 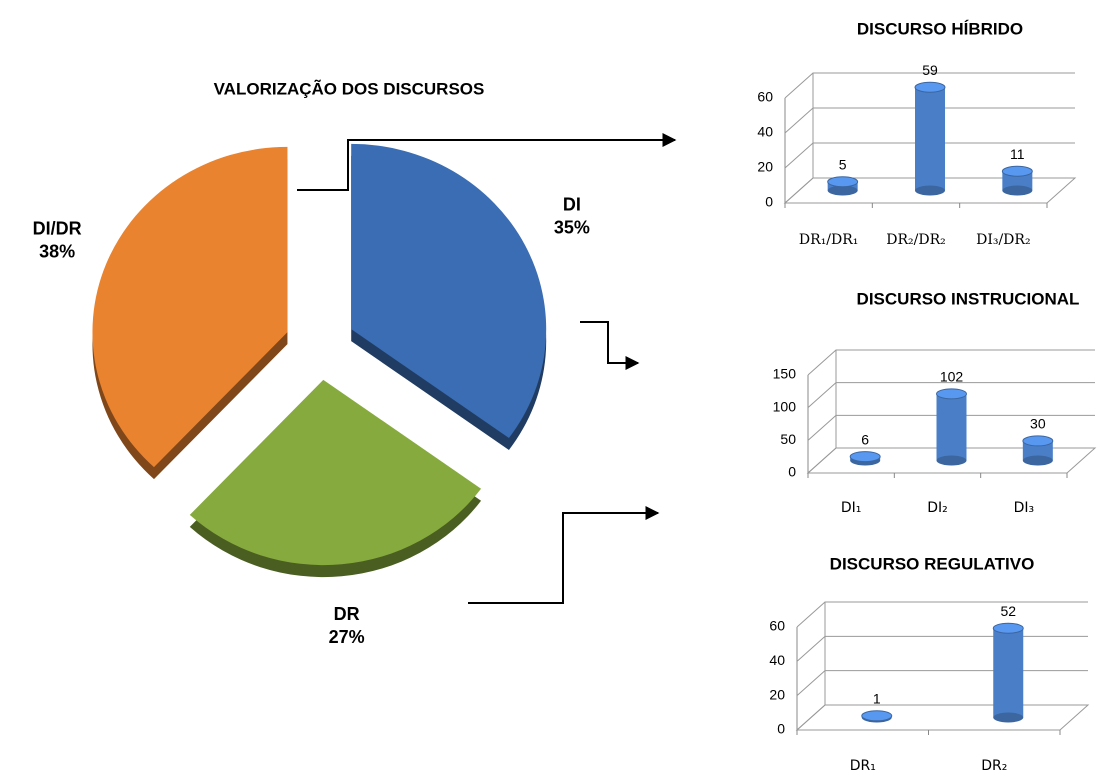 What do you see at coordinates (785, 406) in the screenshot?
I see `y-tick-label: 100` at bounding box center [785, 406].